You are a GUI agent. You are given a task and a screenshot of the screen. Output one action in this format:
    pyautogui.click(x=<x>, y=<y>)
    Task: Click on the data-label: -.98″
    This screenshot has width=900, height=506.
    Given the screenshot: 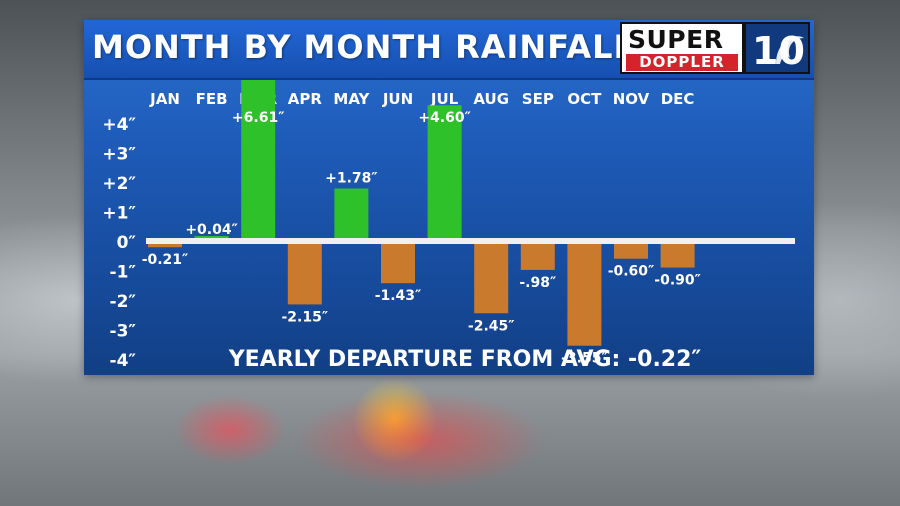 What is the action you would take?
    pyautogui.click(x=537, y=283)
    